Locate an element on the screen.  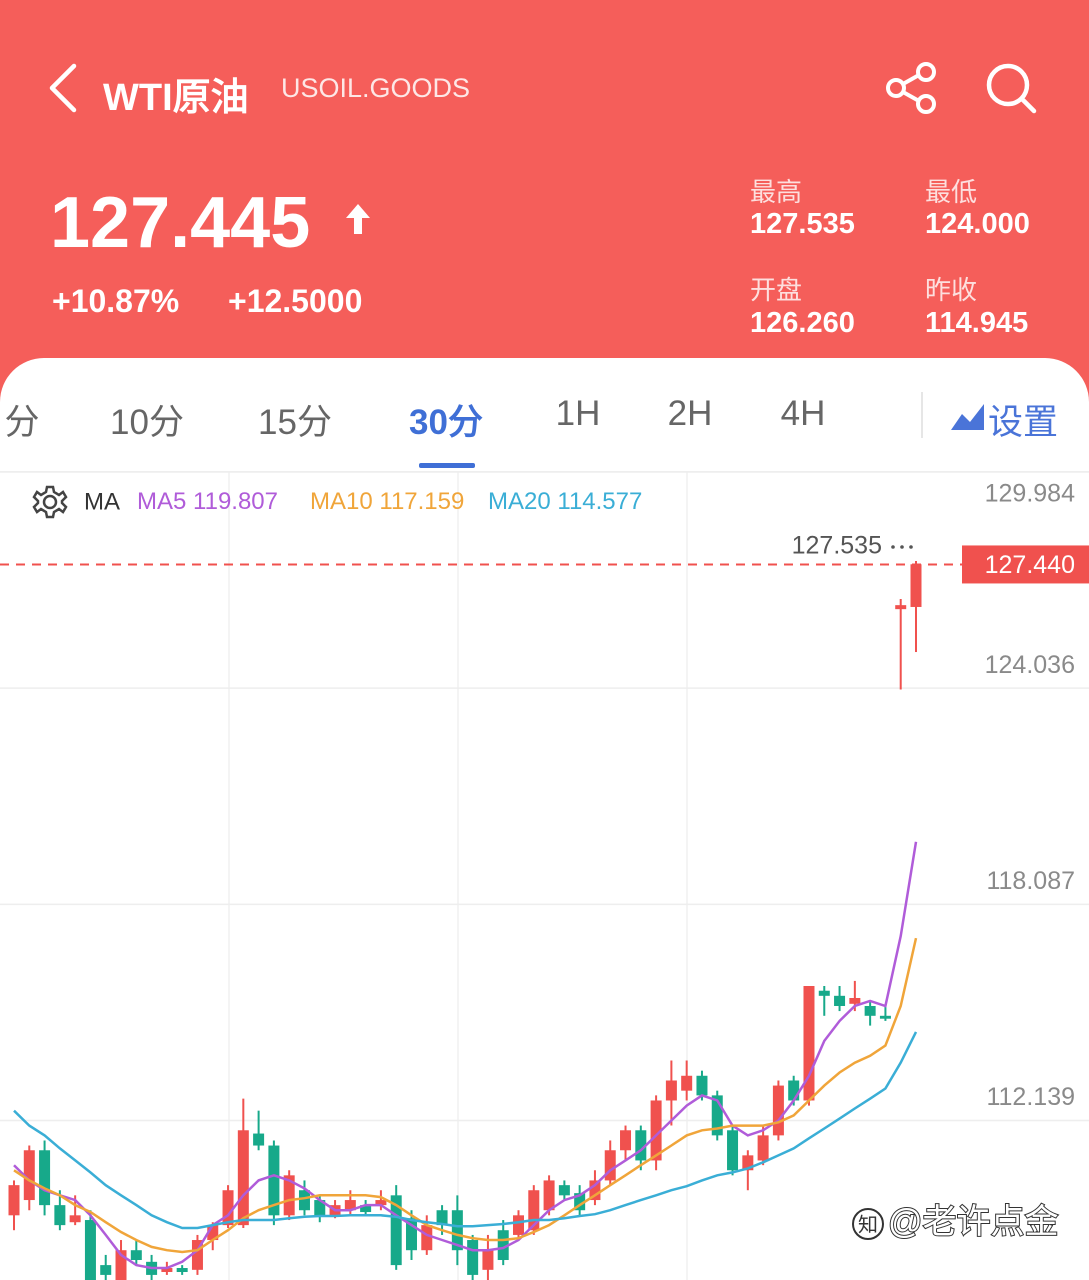
tab: 10分 is located at coordinates (147, 422).